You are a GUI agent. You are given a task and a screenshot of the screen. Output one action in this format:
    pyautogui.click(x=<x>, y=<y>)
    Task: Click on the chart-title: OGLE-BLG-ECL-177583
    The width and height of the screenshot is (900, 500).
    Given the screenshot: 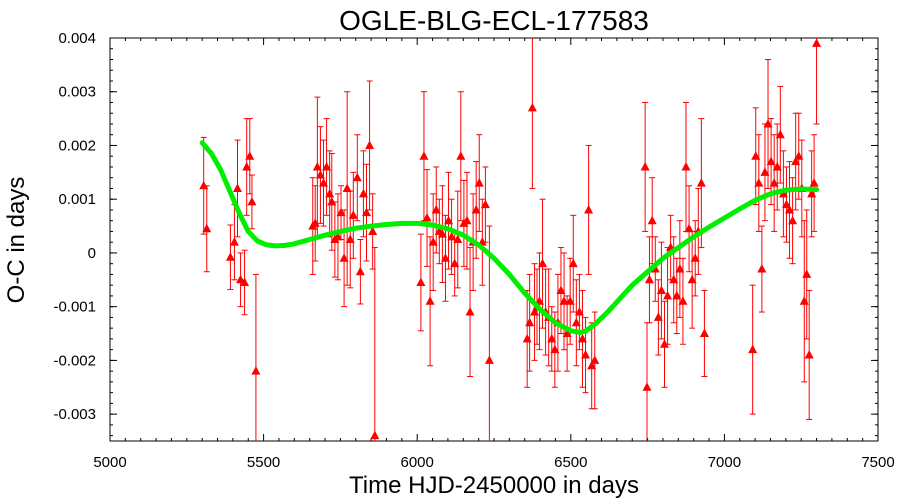 What is the action you would take?
    pyautogui.click(x=494, y=20)
    